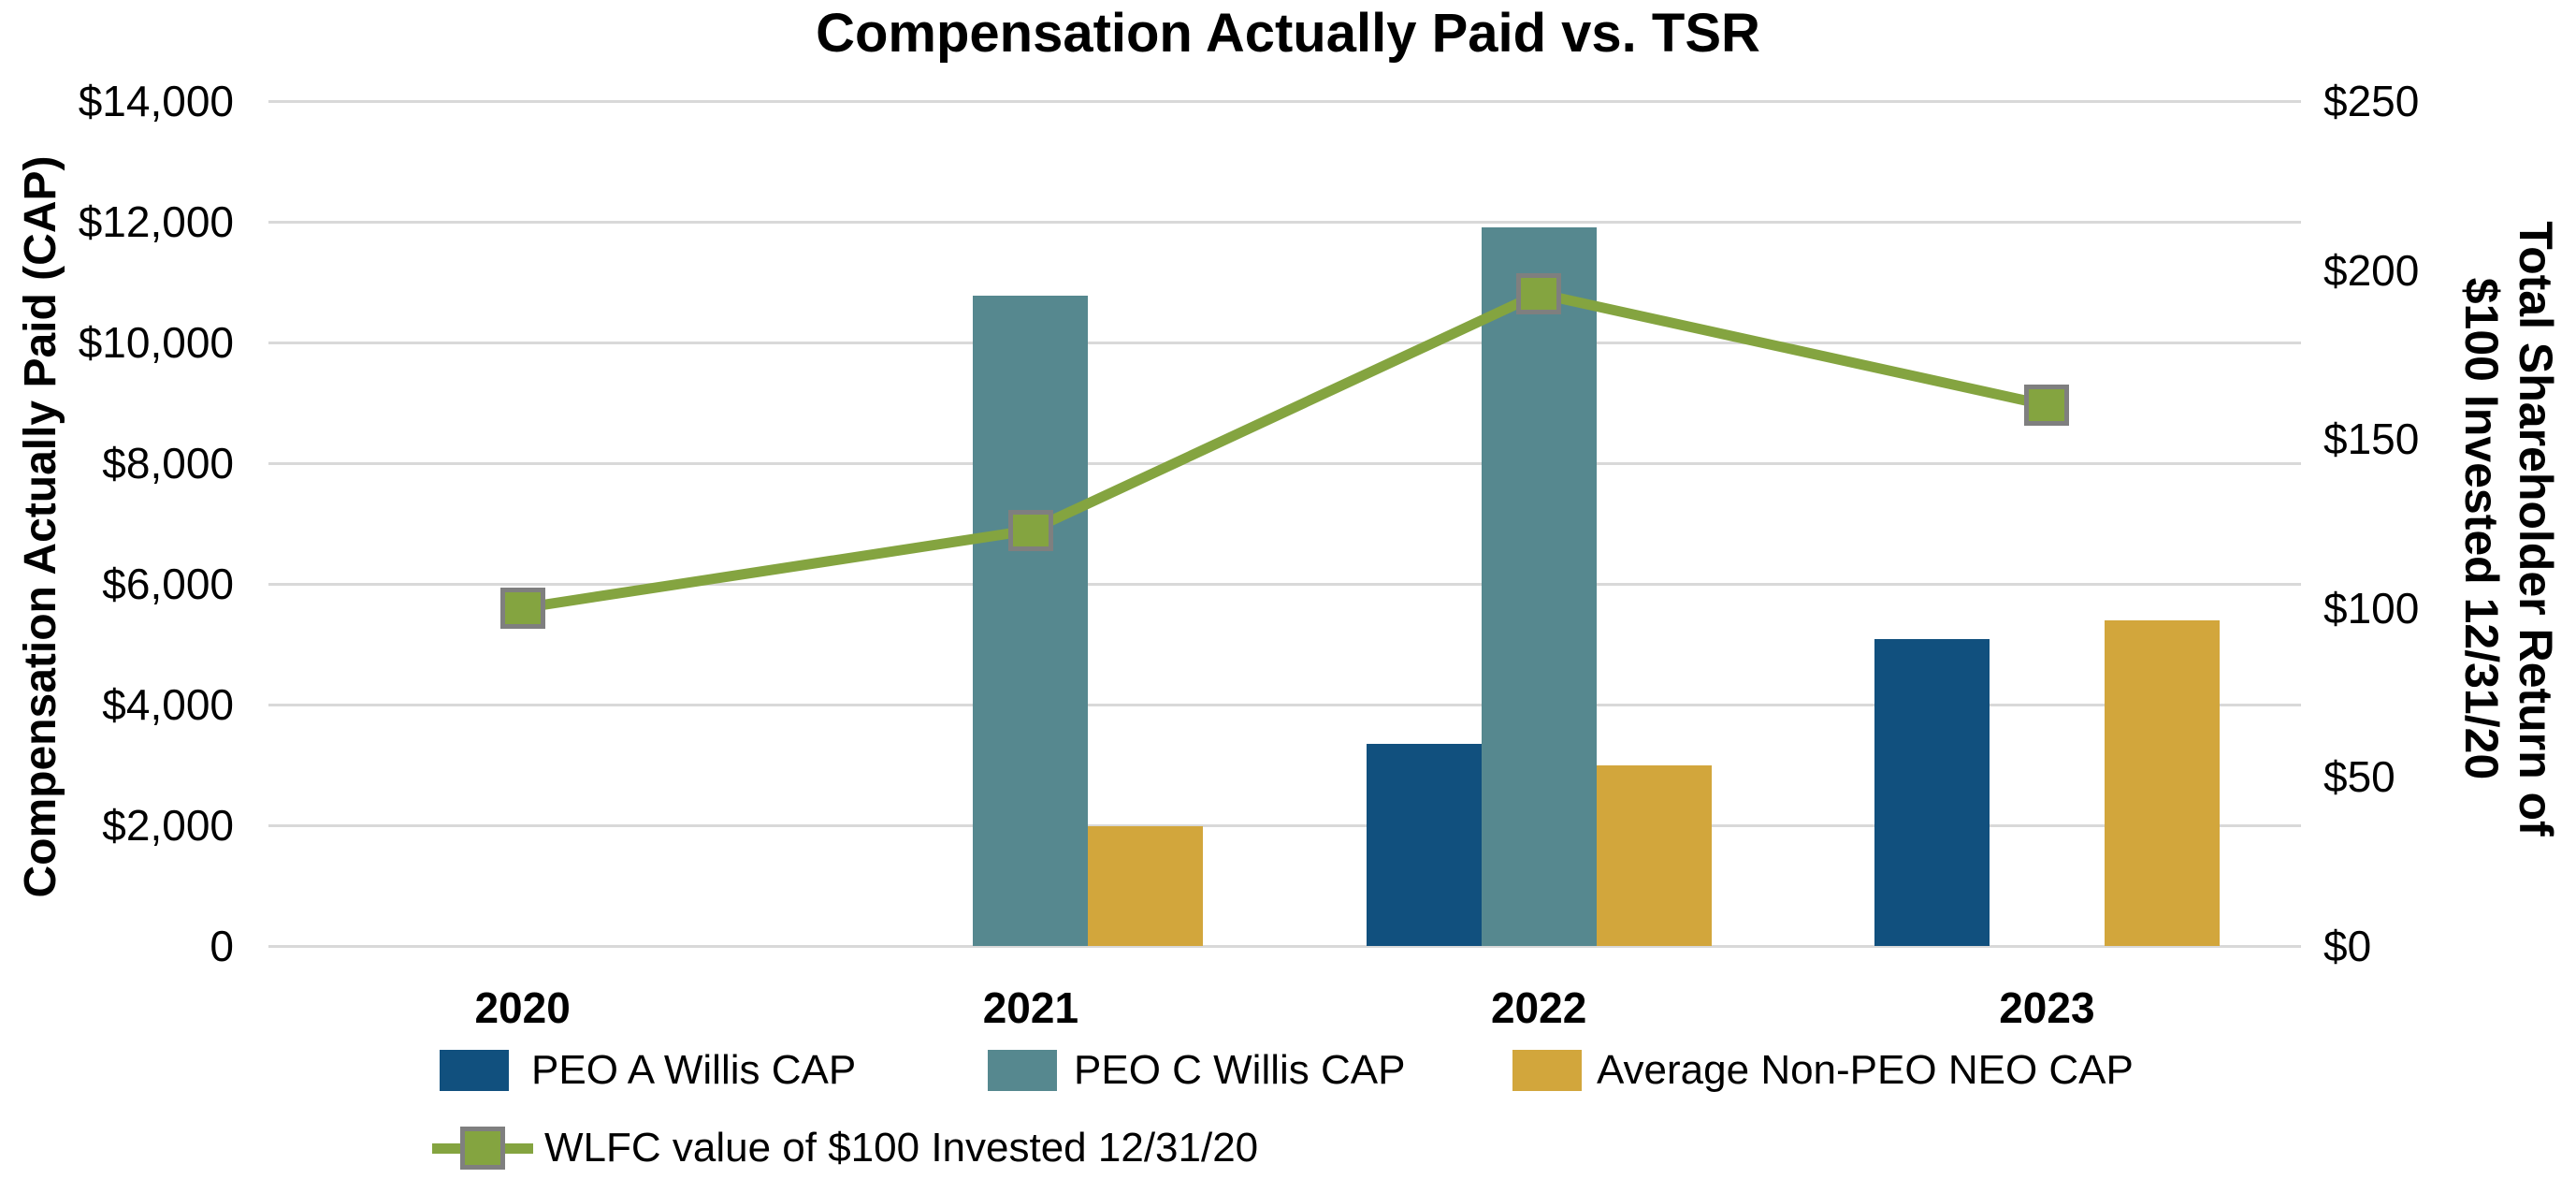 The image size is (2576, 1193). What do you see at coordinates (2372, 101) in the screenshot?
I see `right-axis-tick-label: $250` at bounding box center [2372, 101].